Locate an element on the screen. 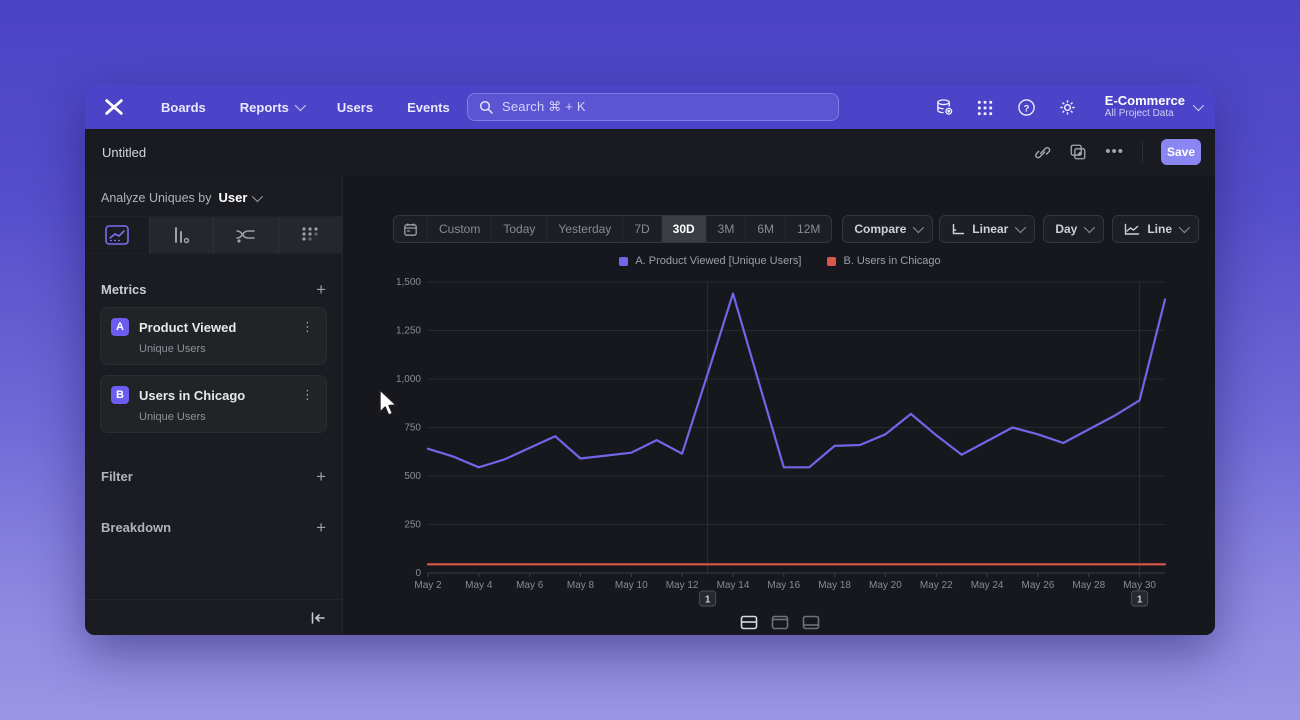  metric-card-a: A Product Viewed ⋮ Unique Users is located at coordinates (213, 336).